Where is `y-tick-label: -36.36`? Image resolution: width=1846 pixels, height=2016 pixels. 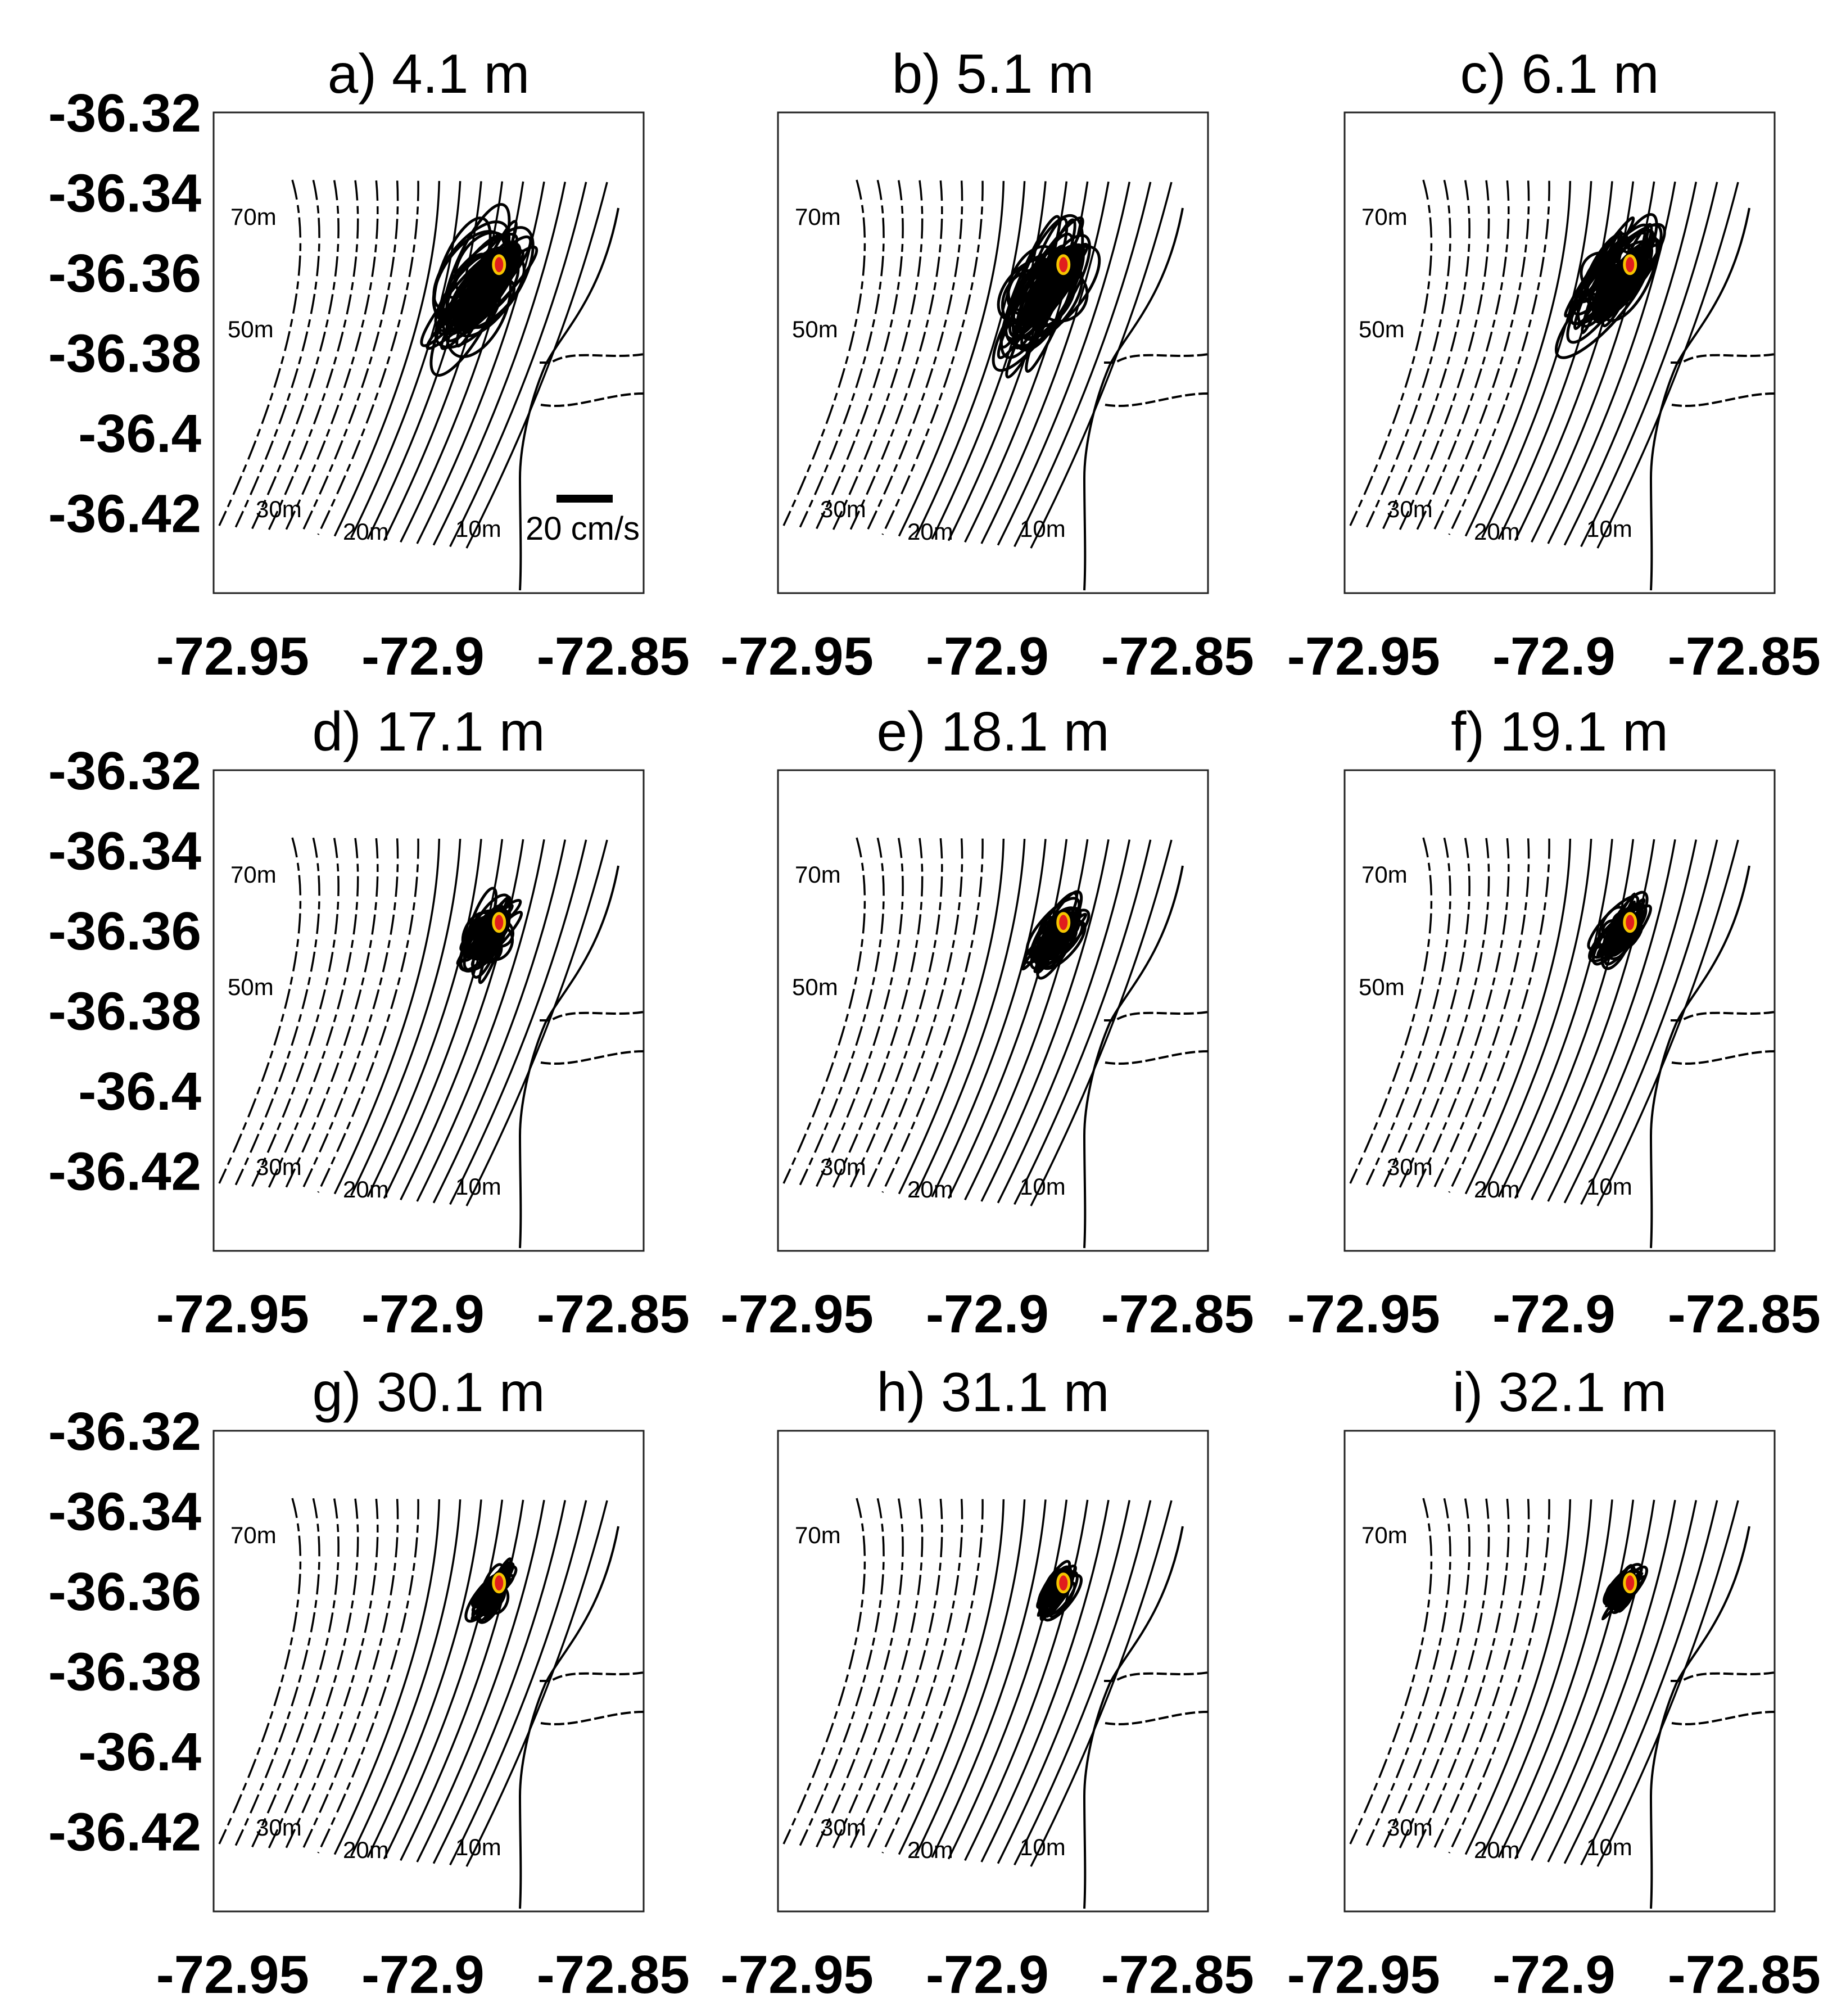
y-tick-label: -36.36 is located at coordinates (124, 931).